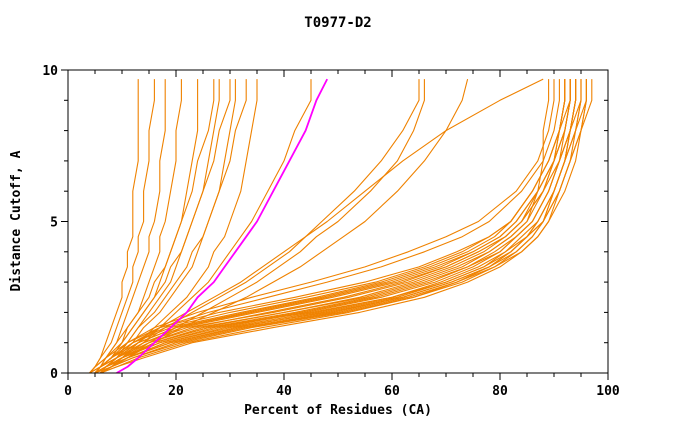 The width and height of the screenshot is (680, 444). I want to click on y-tick-label: 5, so click(54, 223).